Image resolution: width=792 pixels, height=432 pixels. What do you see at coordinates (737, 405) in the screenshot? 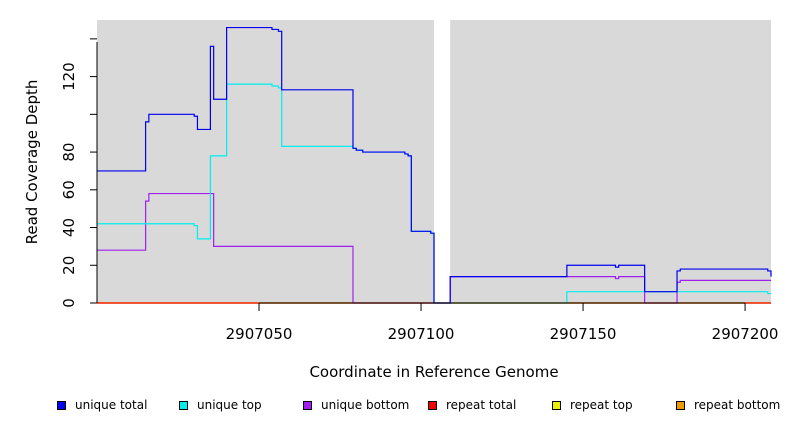
I see `legend-label: repeat bottom` at bounding box center [737, 405].